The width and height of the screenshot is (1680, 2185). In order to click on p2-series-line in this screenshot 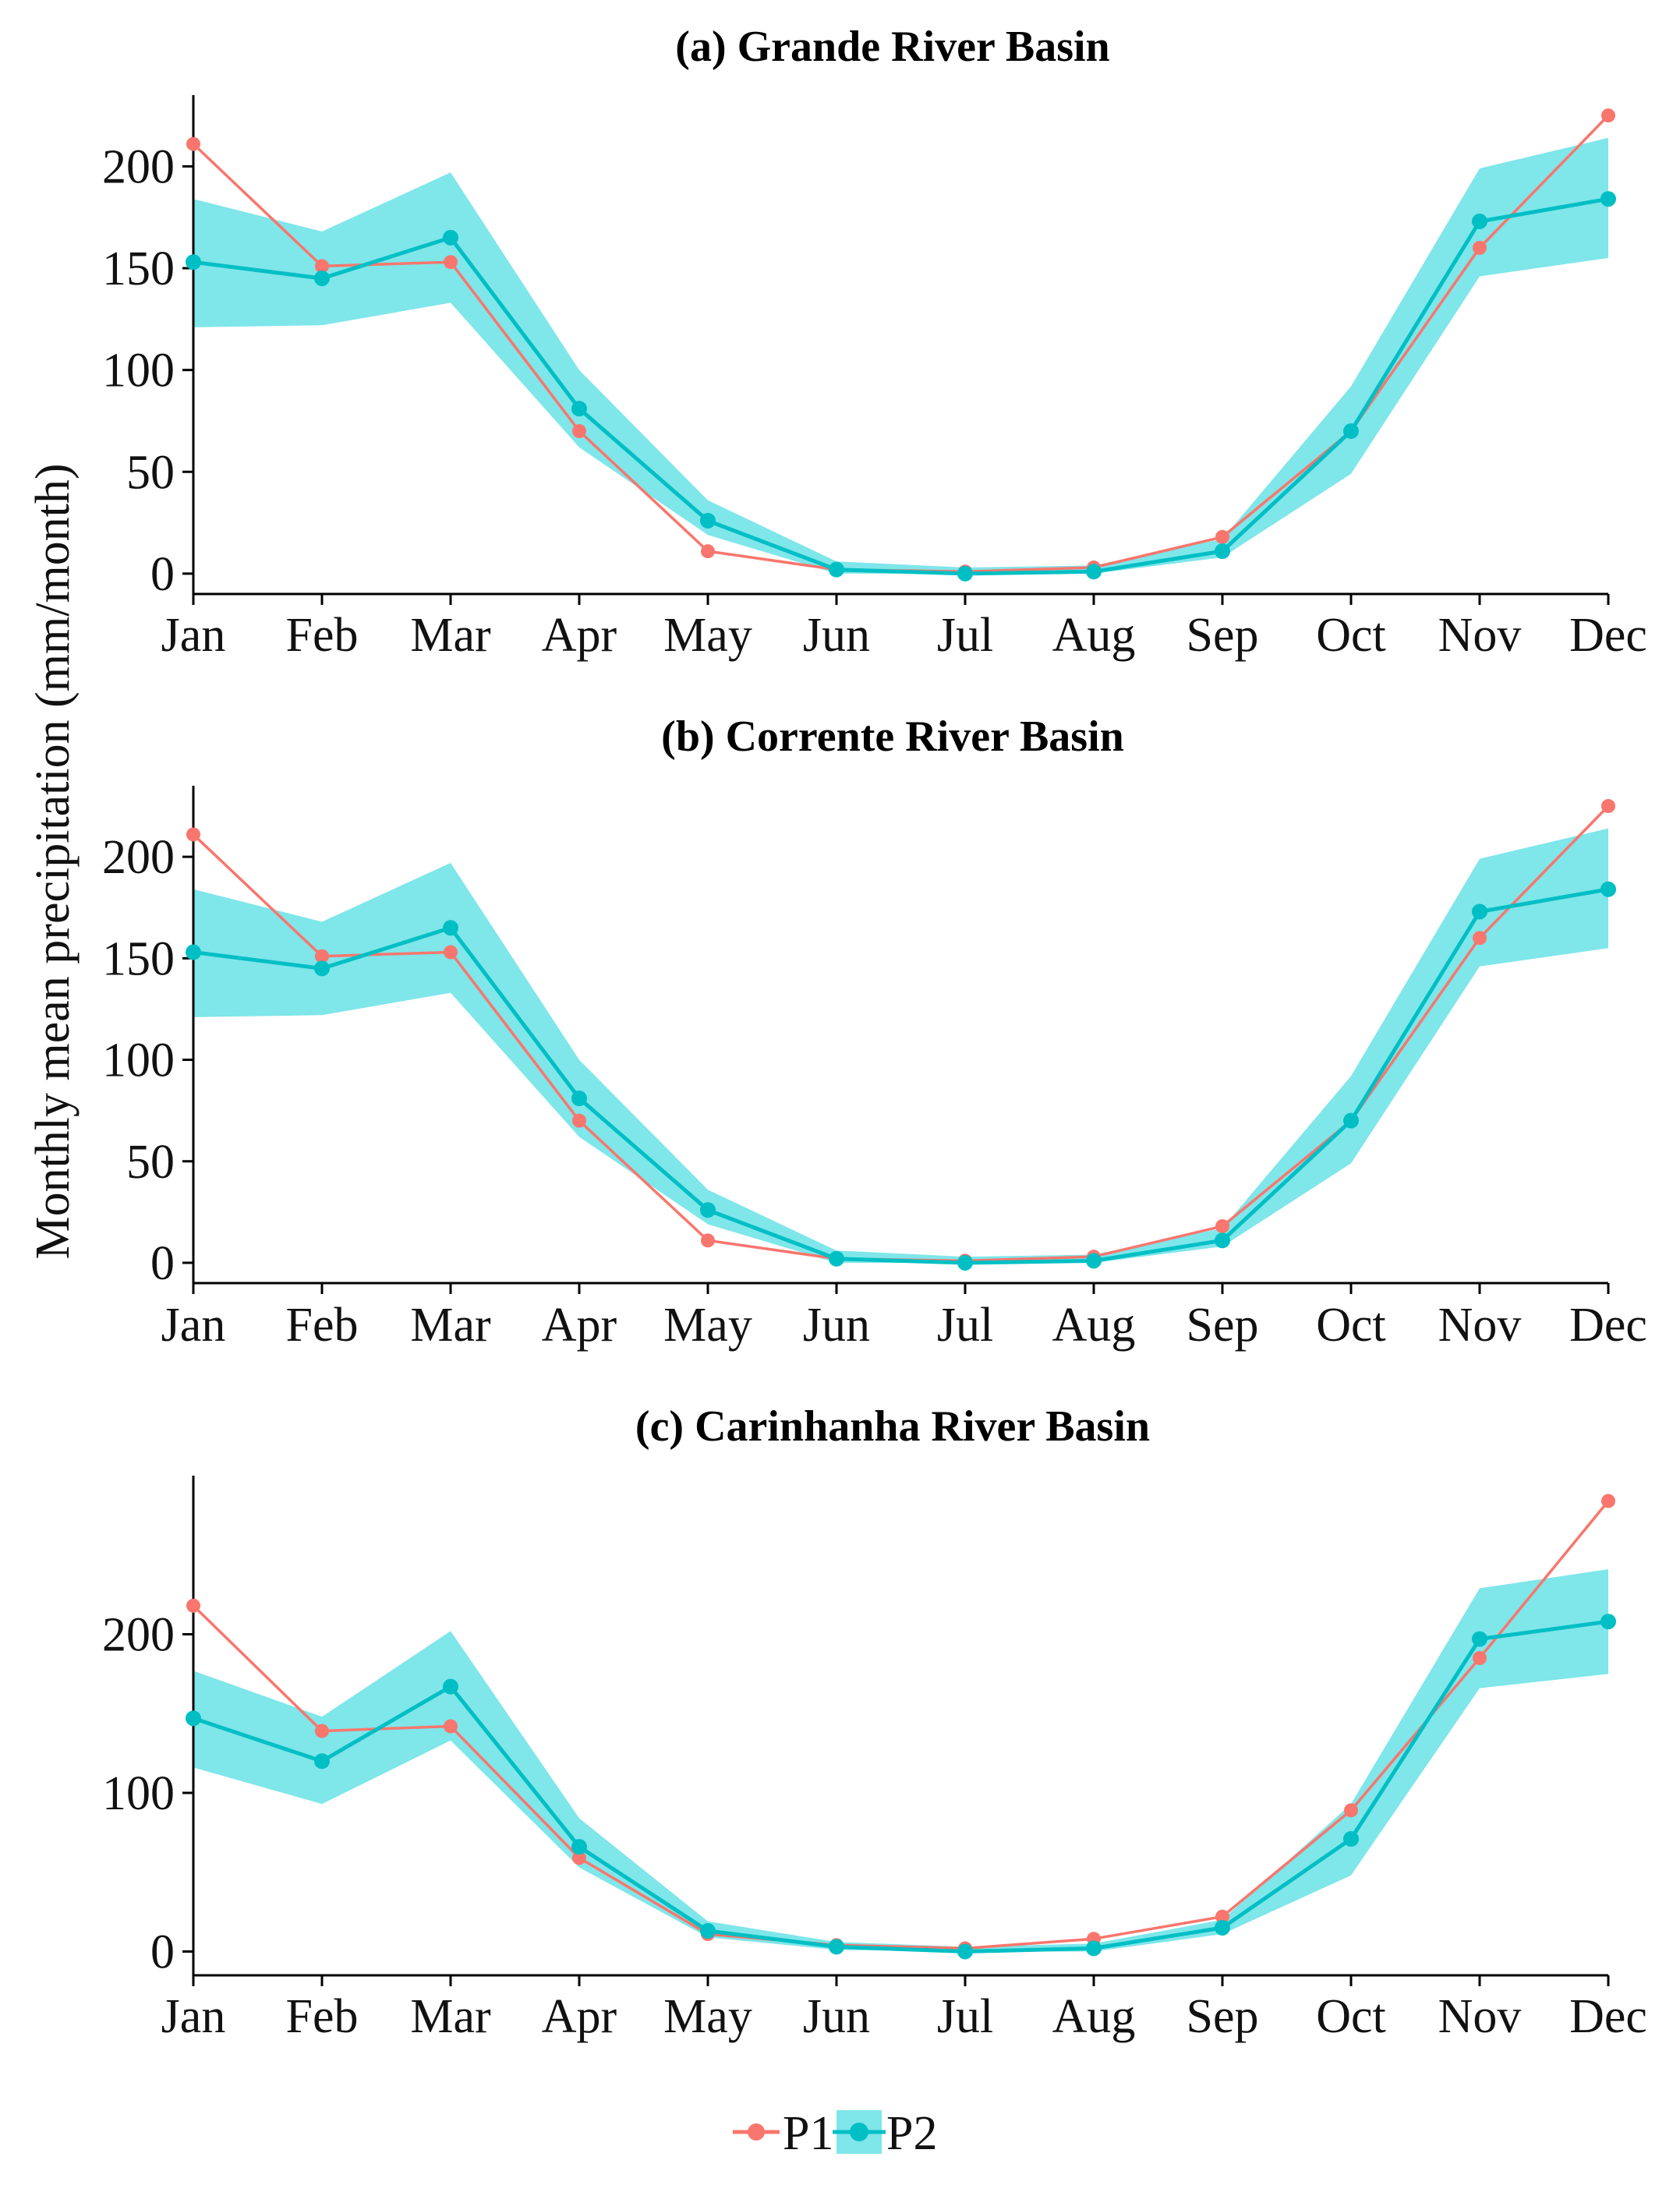, I will do `click(901, 1786)`.